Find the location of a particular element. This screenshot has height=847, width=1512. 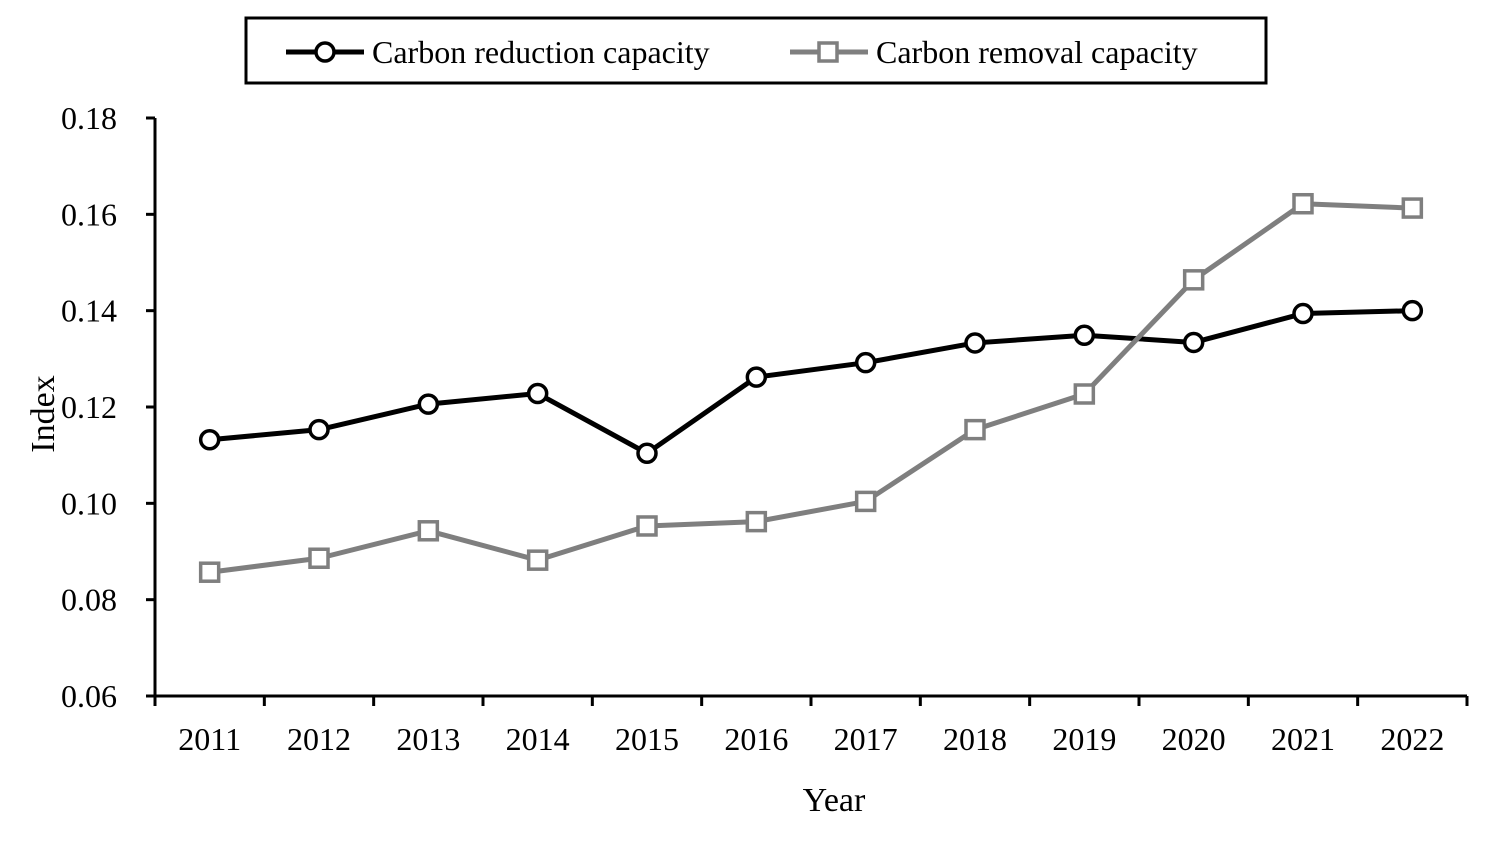

x-tick-label: 2018 is located at coordinates (975, 739).